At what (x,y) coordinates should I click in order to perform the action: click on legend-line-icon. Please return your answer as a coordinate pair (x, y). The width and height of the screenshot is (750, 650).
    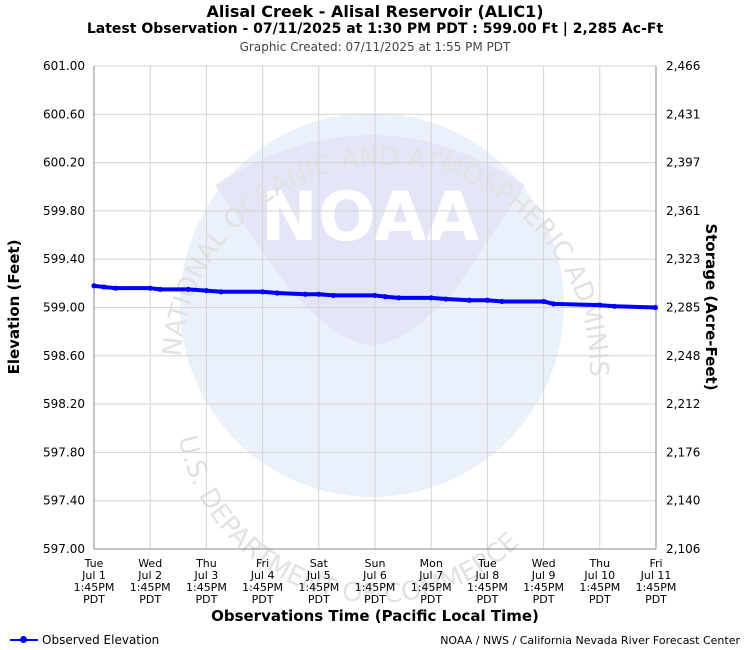
    Looking at the image, I should click on (24, 640).